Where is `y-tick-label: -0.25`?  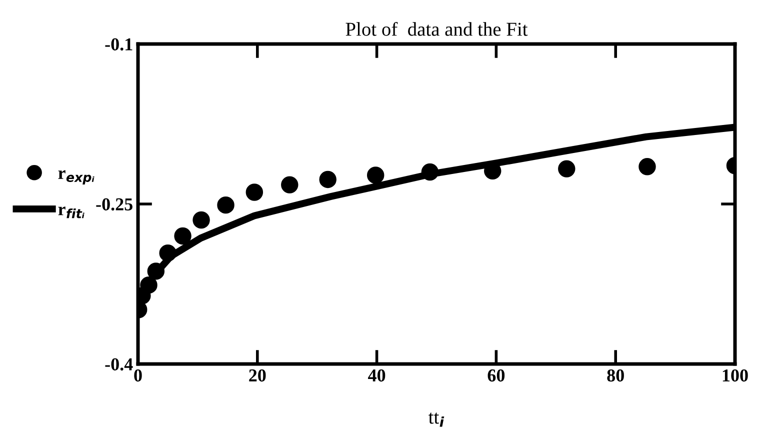
y-tick-label: -0.25 is located at coordinates (114, 204).